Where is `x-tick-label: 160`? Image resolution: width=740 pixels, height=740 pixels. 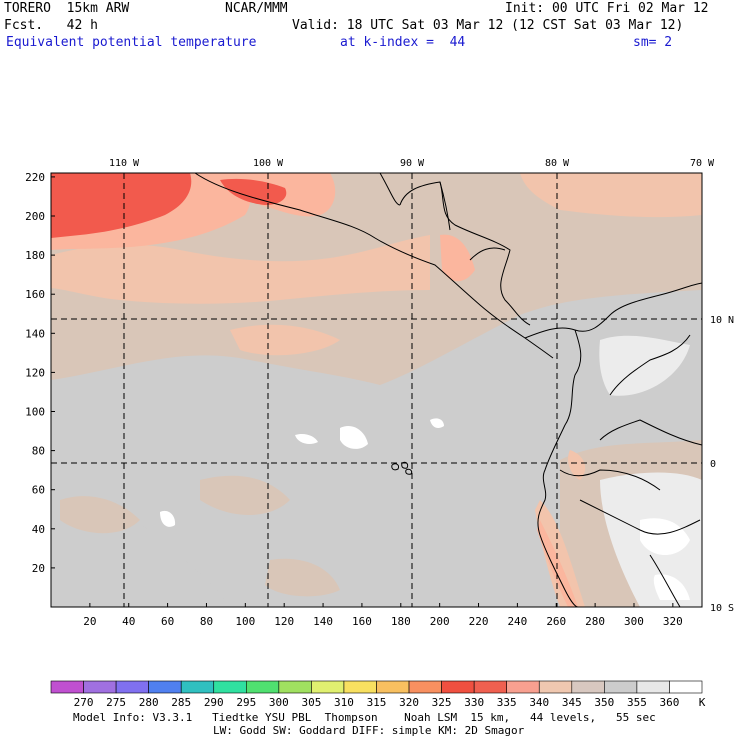
x-tick-label: 160 is located at coordinates (362, 621).